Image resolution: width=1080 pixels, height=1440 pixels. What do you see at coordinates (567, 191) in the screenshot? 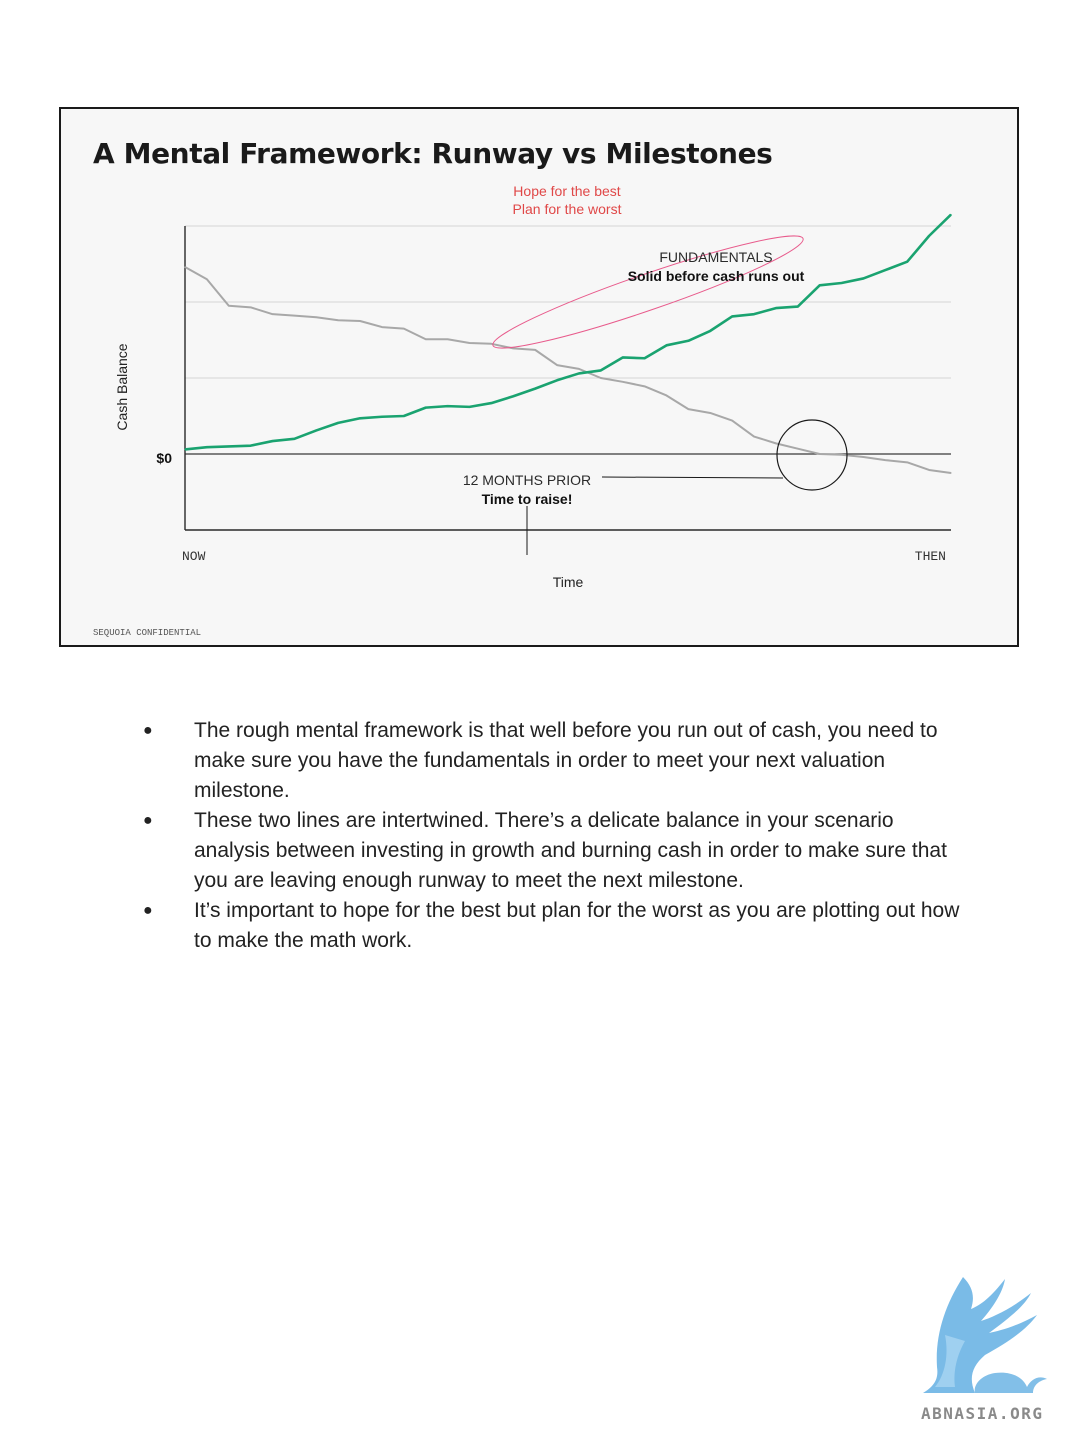
I see `annotation-hope: Hope for the best` at bounding box center [567, 191].